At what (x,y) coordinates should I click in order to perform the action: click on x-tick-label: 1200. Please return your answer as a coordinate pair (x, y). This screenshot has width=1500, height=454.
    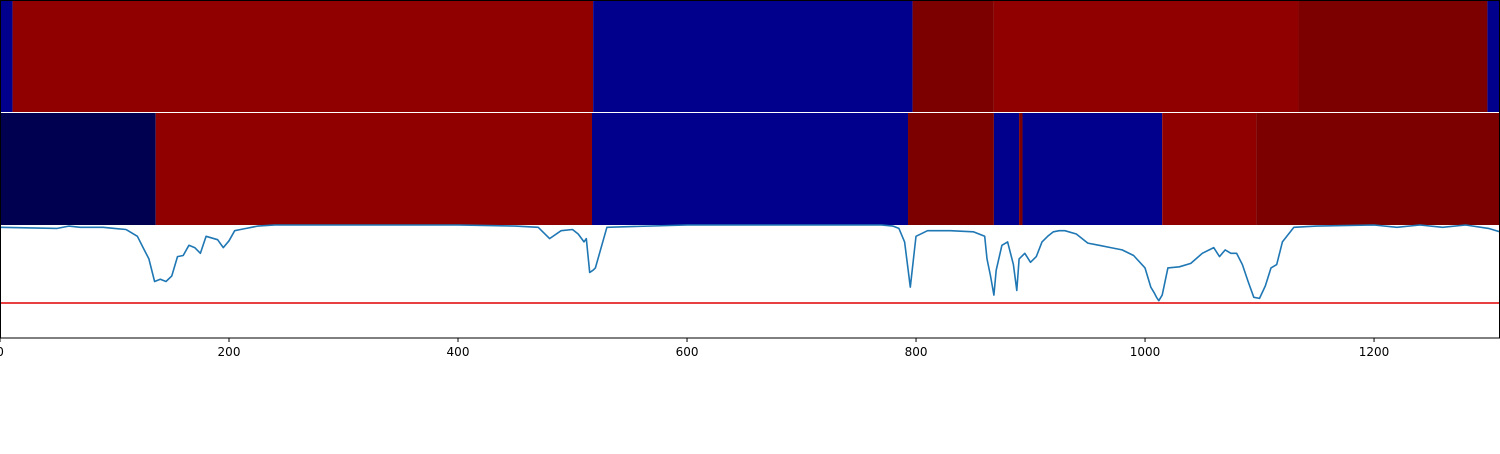
    Looking at the image, I should click on (1374, 352).